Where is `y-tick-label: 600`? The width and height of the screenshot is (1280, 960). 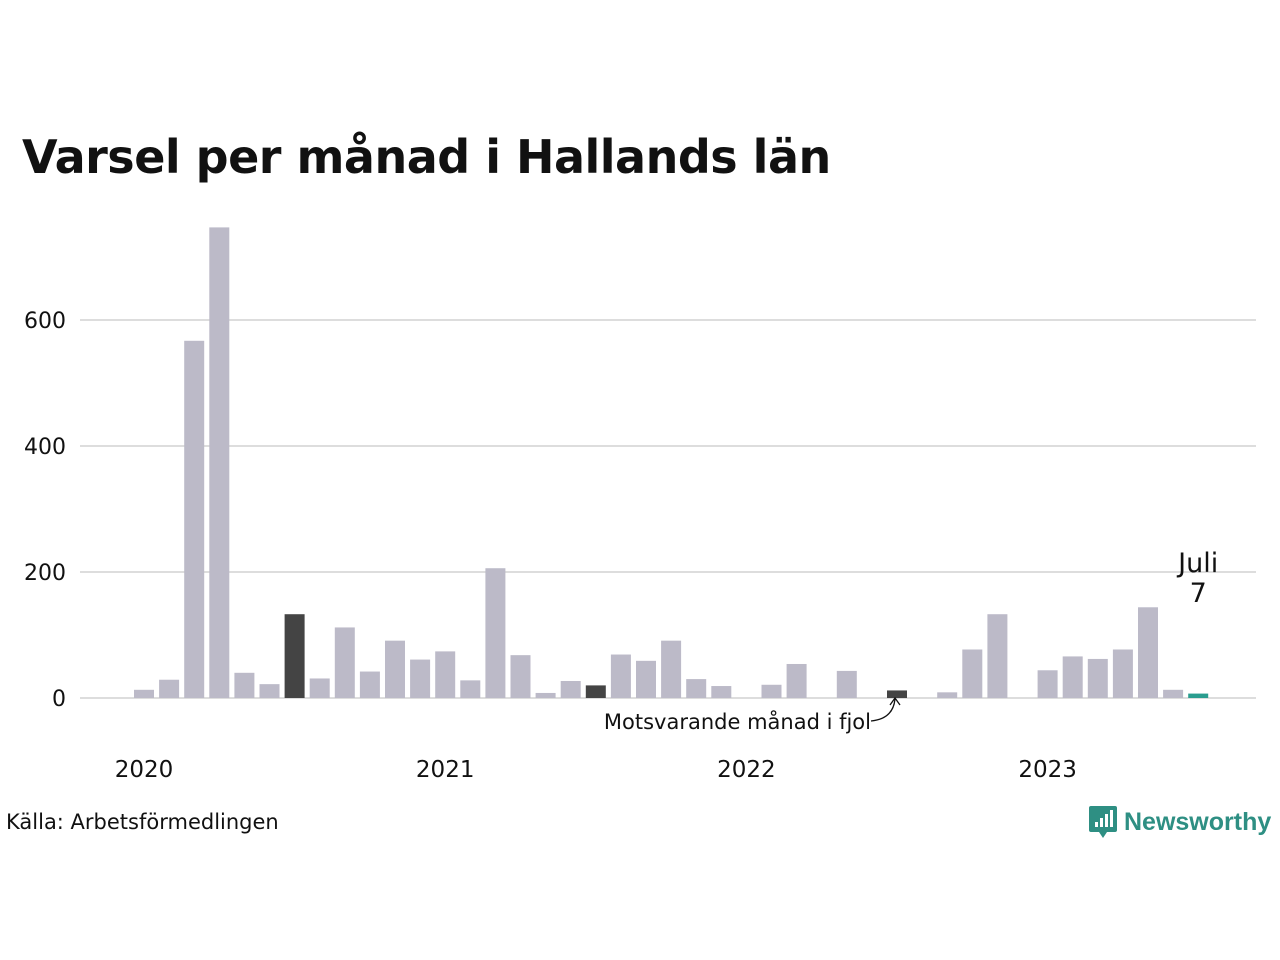
y-tick-label: 600 is located at coordinates (45, 321).